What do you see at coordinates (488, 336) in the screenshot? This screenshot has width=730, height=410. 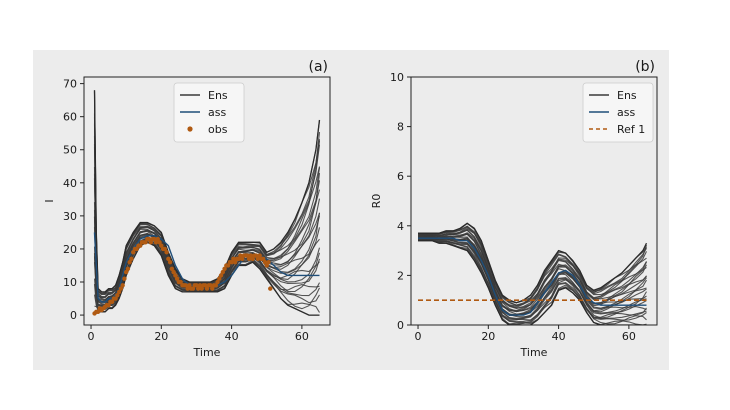 I see `x-tick-label: 20` at bounding box center [488, 336].